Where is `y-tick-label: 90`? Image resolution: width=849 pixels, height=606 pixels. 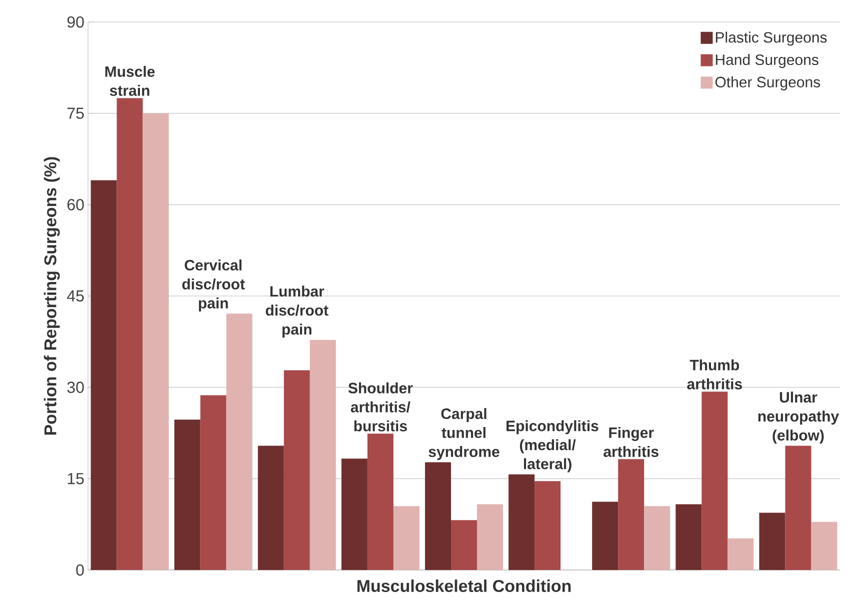
y-tick-label: 90 is located at coordinates (75, 22).